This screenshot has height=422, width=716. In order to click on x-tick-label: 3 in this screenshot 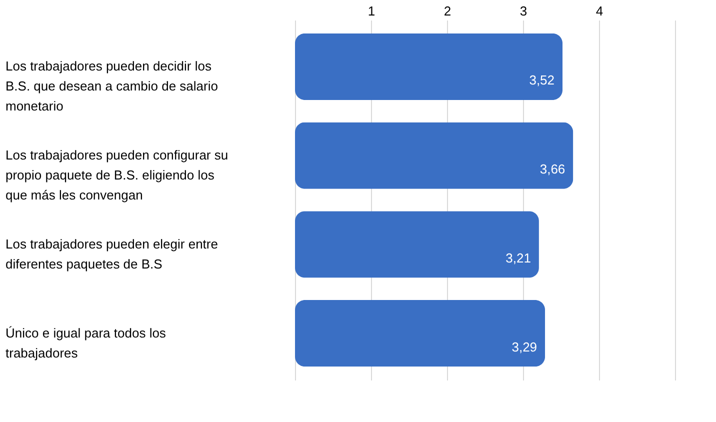, I will do `click(524, 11)`.